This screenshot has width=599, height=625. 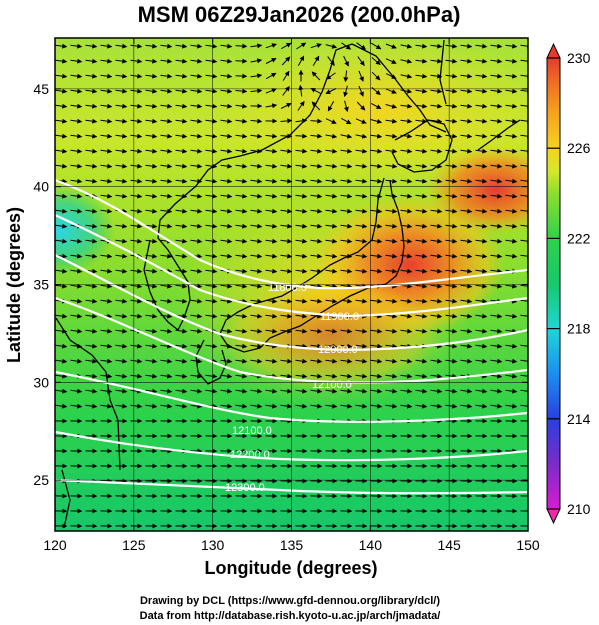 I want to click on colorbar-tick-label: 222, so click(x=579, y=238).